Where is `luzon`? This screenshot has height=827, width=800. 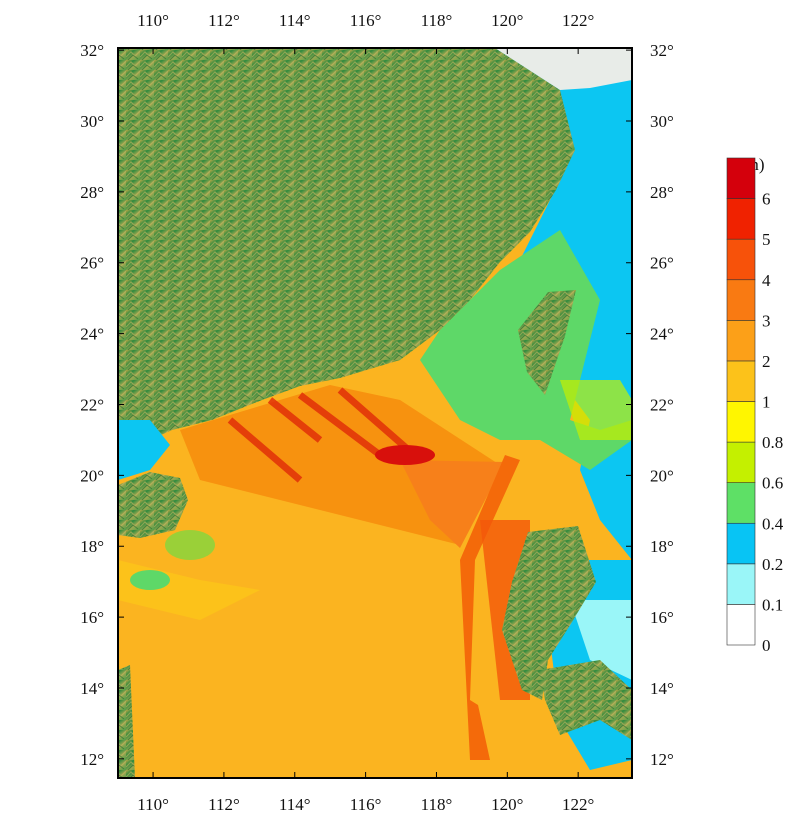 luzon is located at coordinates (549, 613).